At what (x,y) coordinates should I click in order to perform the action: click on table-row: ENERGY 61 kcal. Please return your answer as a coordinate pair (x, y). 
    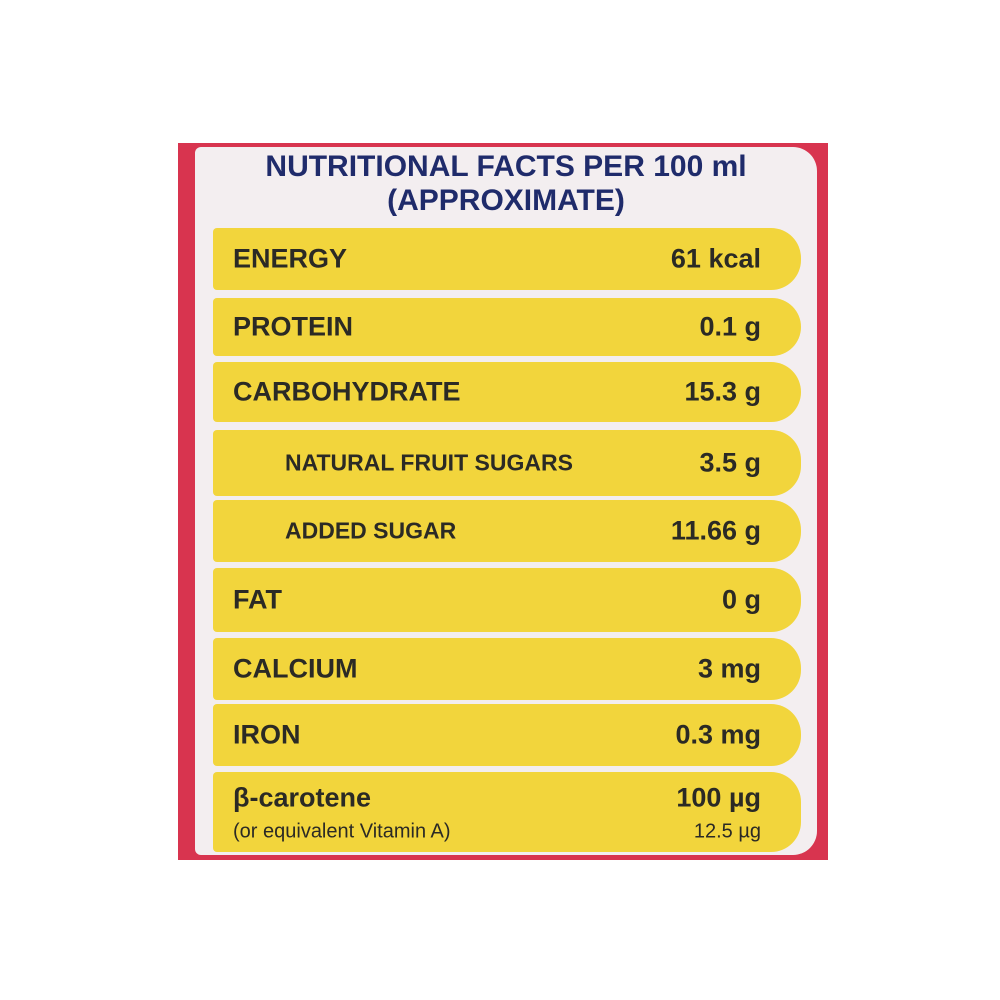
    Looking at the image, I should click on (507, 259).